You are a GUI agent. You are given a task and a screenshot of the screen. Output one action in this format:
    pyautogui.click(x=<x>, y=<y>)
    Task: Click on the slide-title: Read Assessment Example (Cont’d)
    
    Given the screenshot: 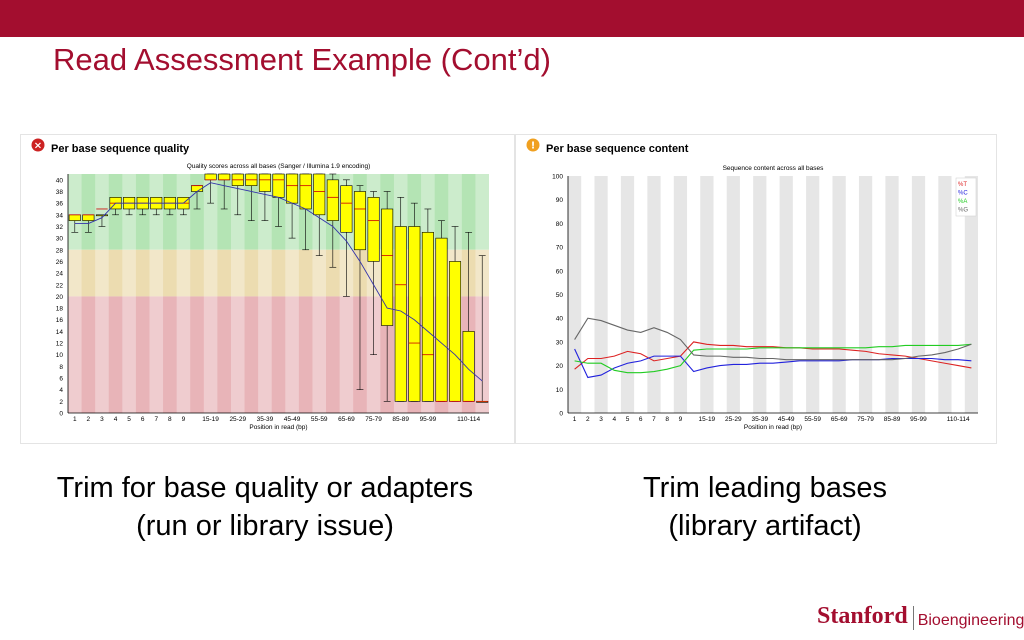 What is the action you would take?
    pyautogui.click(x=302, y=59)
    